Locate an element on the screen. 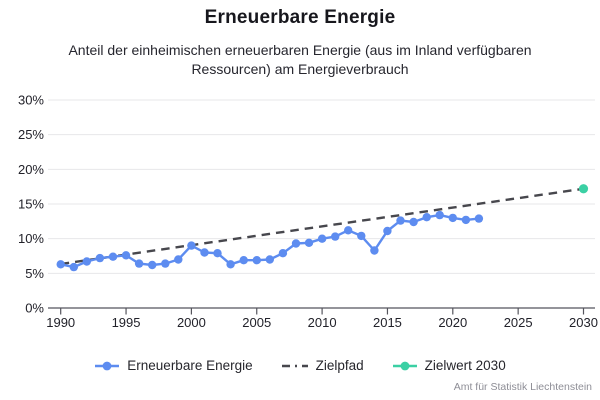  attribution: Amt für Statistik Liechtenstein is located at coordinates (522, 387).